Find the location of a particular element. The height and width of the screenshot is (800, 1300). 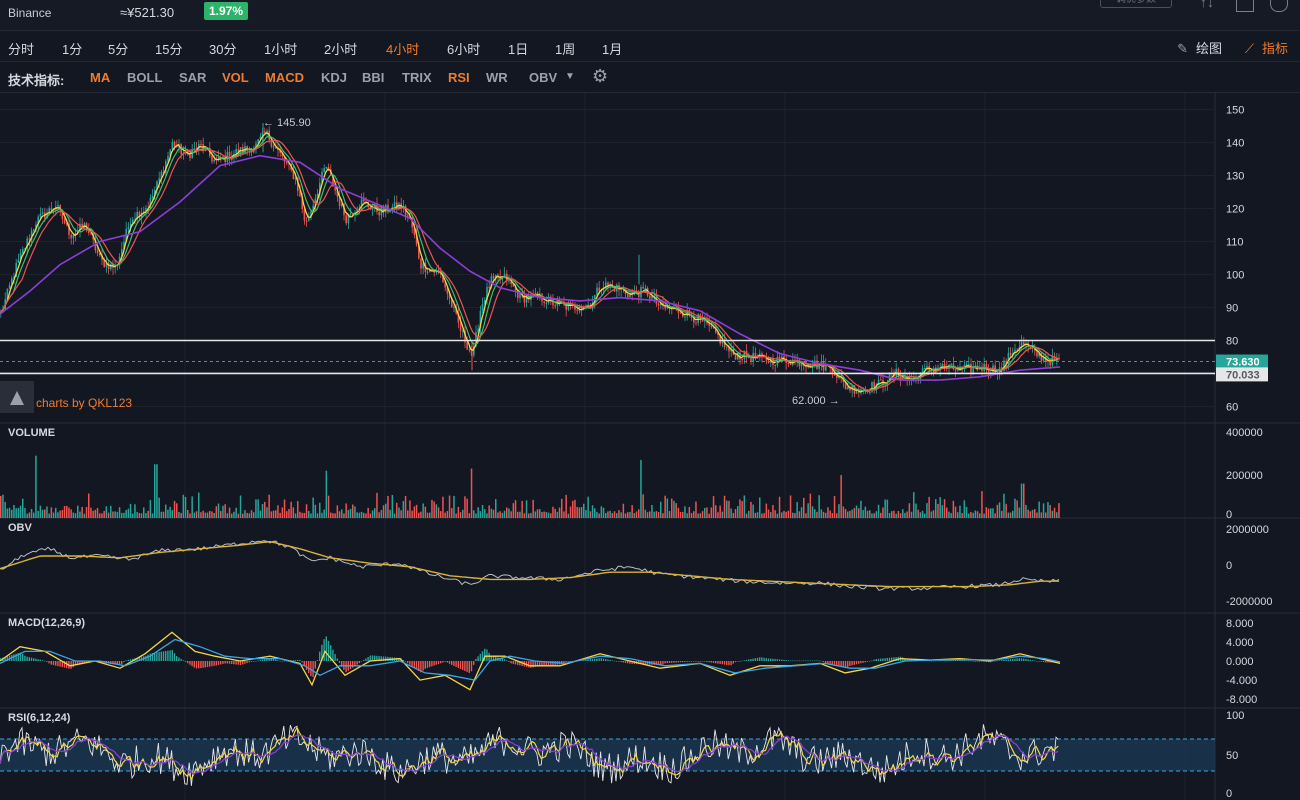

indicator-trix: TRIX is located at coordinates (417, 77).